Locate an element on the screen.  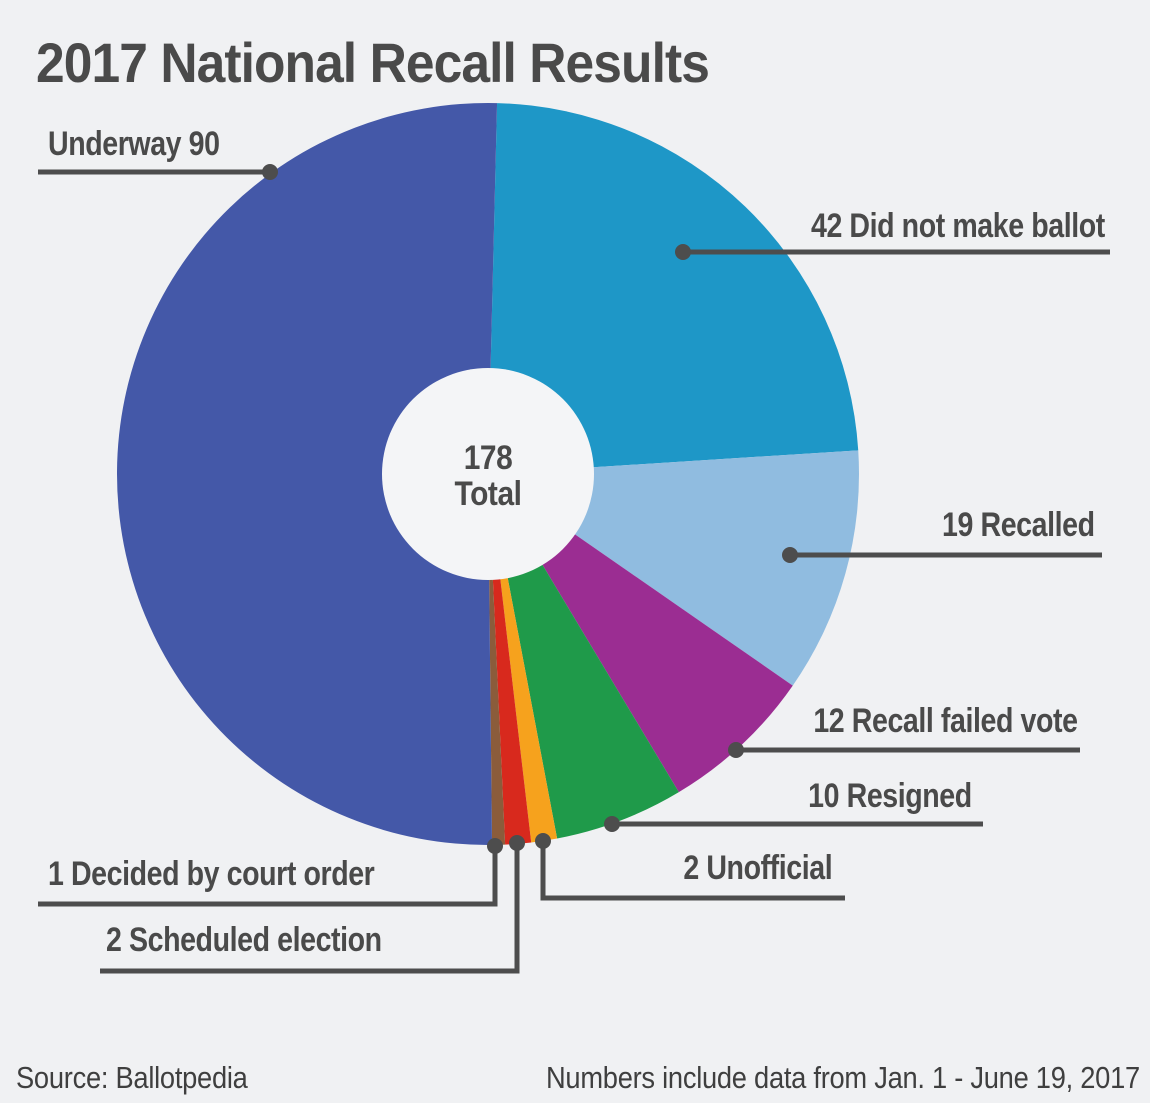
label-resigned: 10 Resigned is located at coordinates (890, 796).